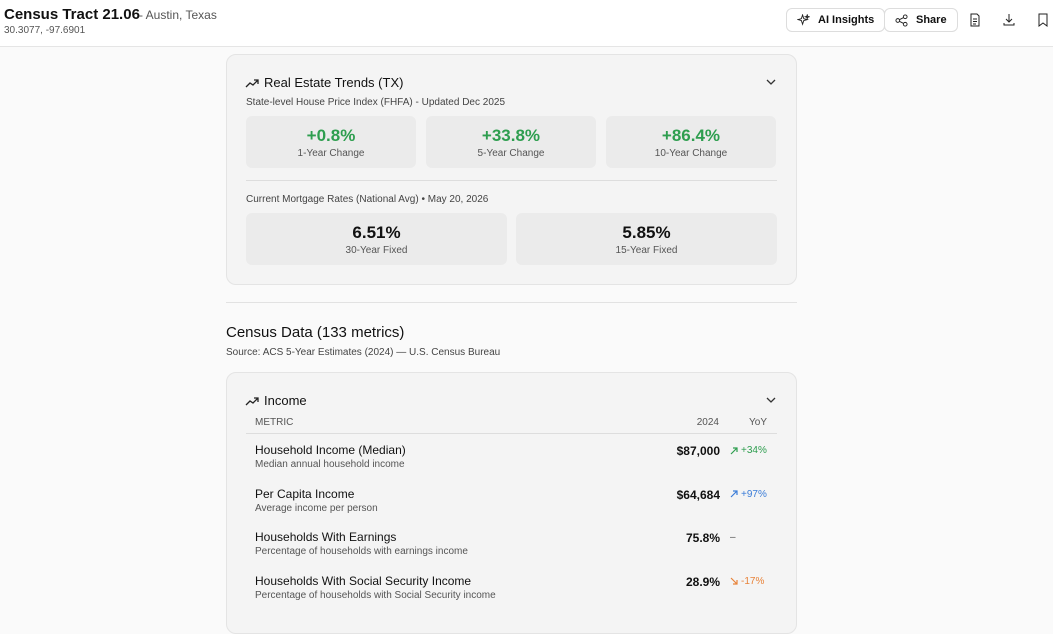 Image resolution: width=1053 pixels, height=634 pixels. What do you see at coordinates (363, 580) in the screenshot?
I see `metric-name: Households With Social Security Income` at bounding box center [363, 580].